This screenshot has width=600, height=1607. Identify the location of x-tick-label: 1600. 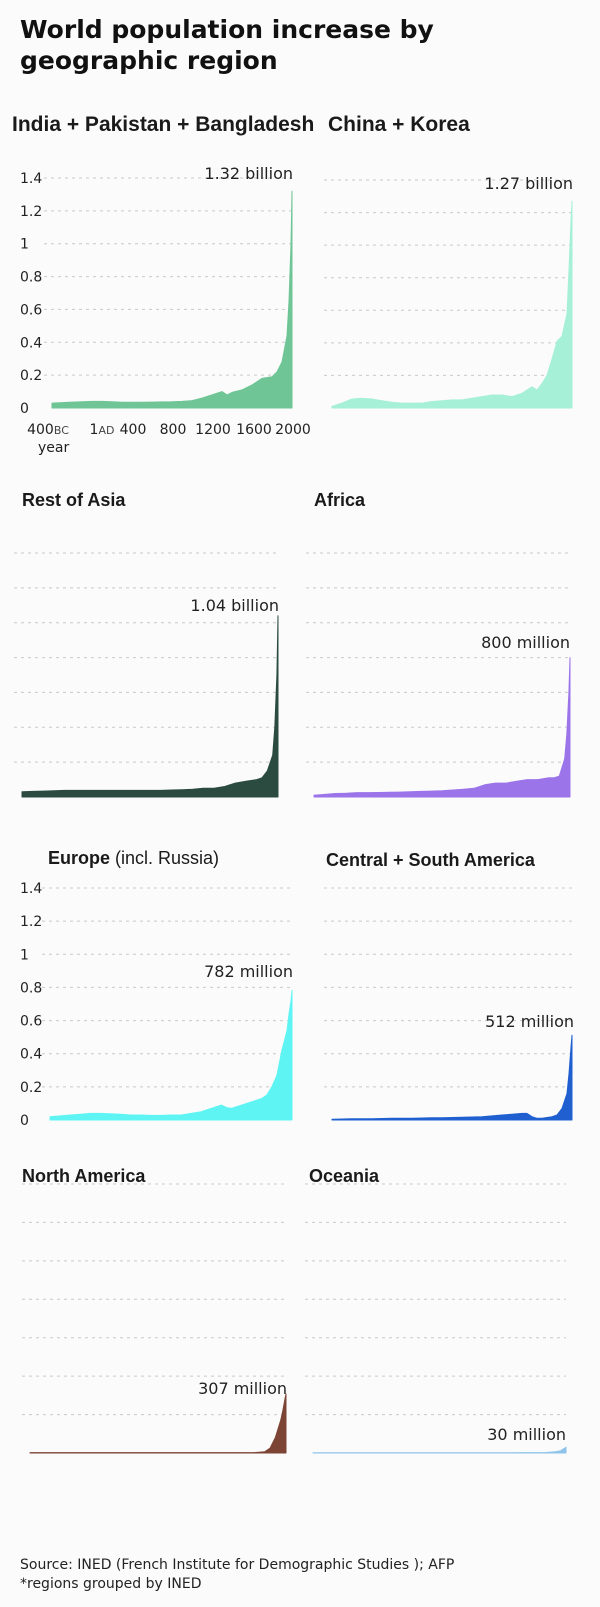
(254, 430).